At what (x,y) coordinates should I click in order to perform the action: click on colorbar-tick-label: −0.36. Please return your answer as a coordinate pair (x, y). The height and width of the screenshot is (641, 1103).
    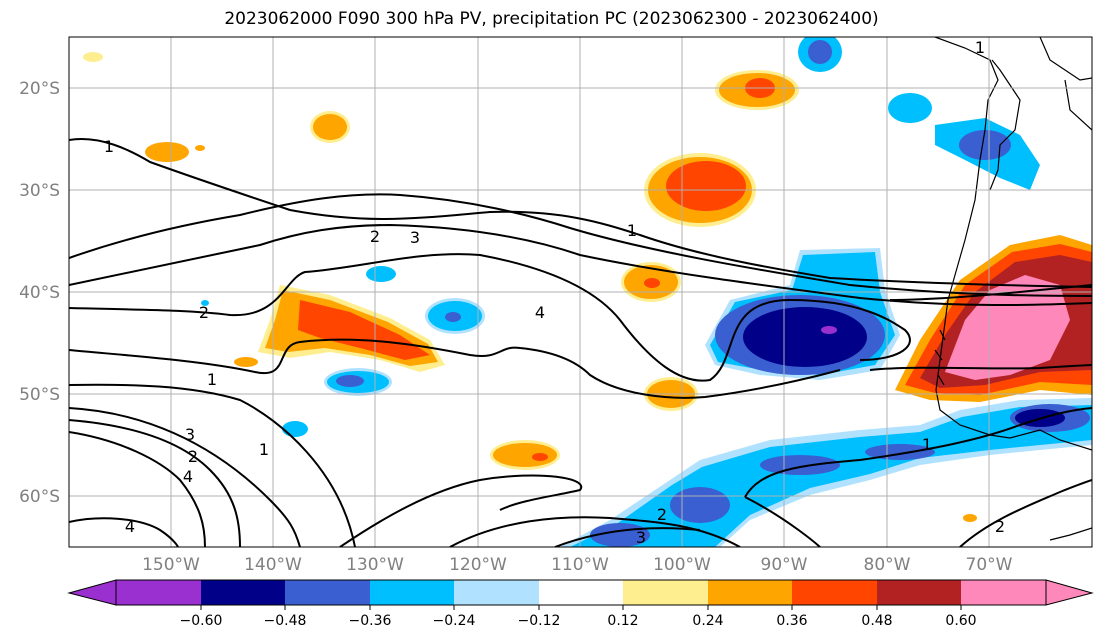
    Looking at the image, I should click on (370, 621).